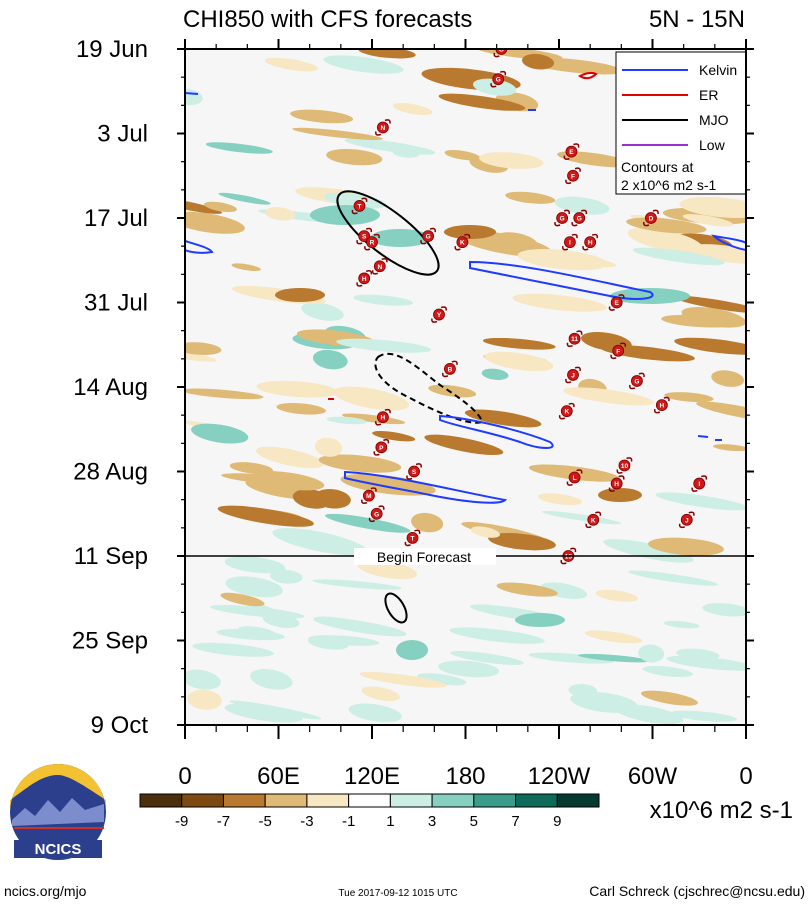 The width and height of the screenshot is (809, 912). Describe the element at coordinates (429, 388) in the screenshot. I see `mjo-dashed-contour` at that location.